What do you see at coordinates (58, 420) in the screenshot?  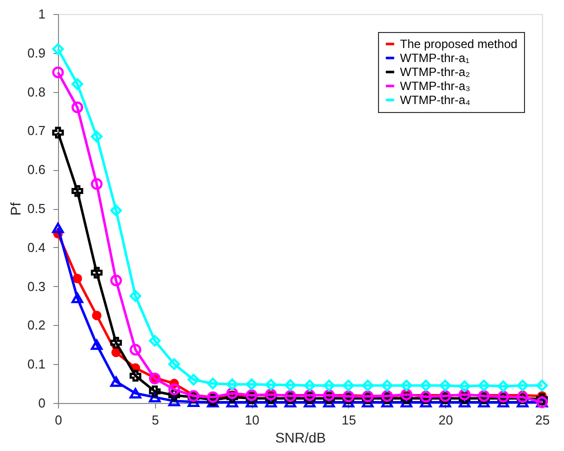 I see `x-tick-label: 0` at bounding box center [58, 420].